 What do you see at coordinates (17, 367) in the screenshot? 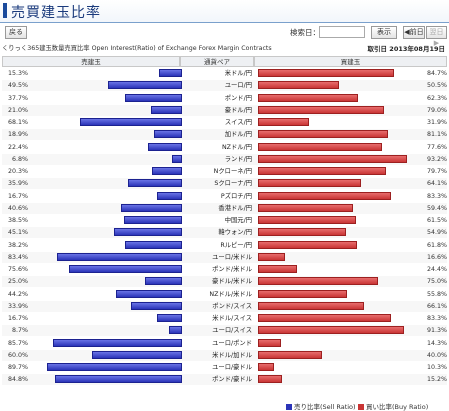
I see `sell-ratio-value: 89.7%` at bounding box center [17, 367].